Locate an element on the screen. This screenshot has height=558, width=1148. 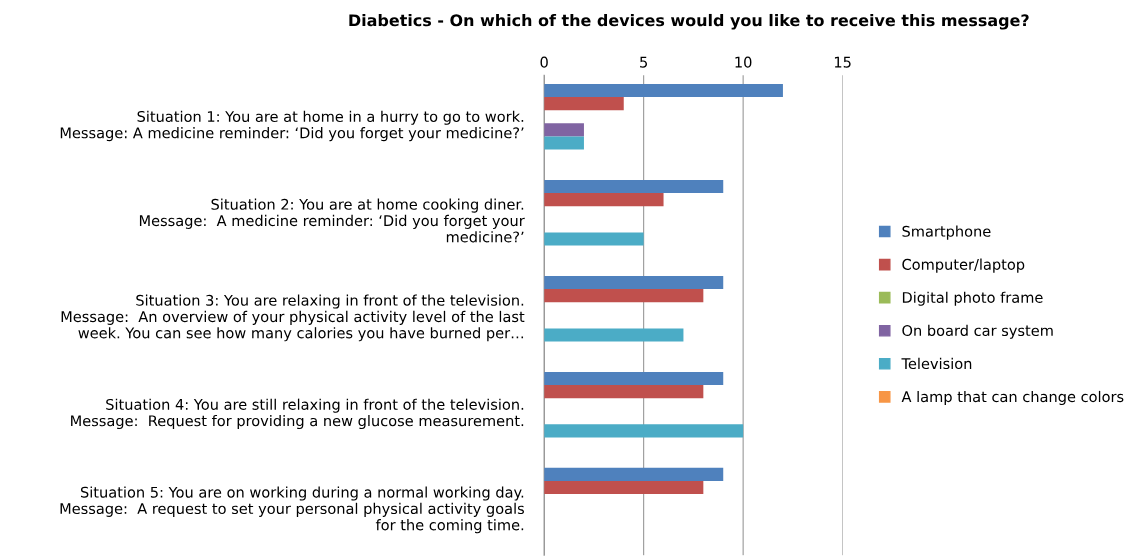
x-tick-label: 0 is located at coordinates (544, 62).